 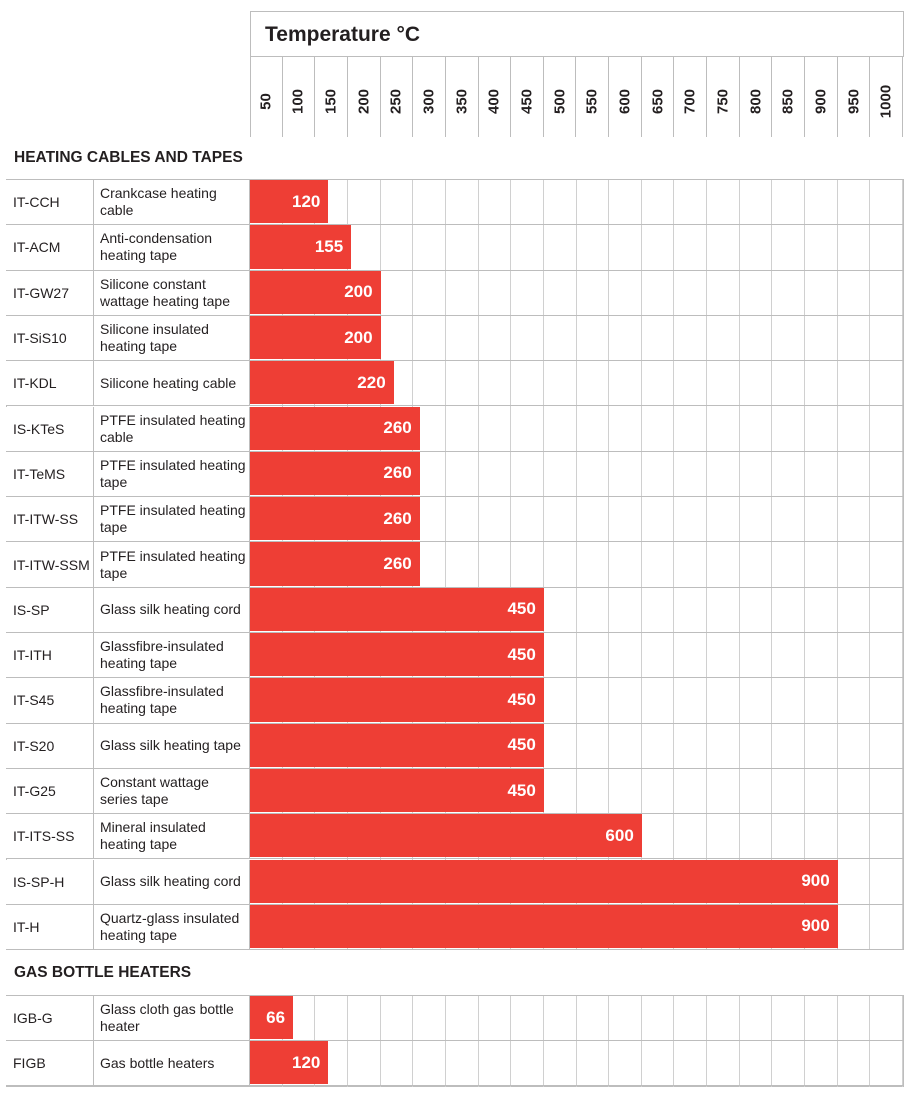 I want to click on table-row: IGB-G Glass cloth gas bottle heater 66, so click(x=455, y=1019).